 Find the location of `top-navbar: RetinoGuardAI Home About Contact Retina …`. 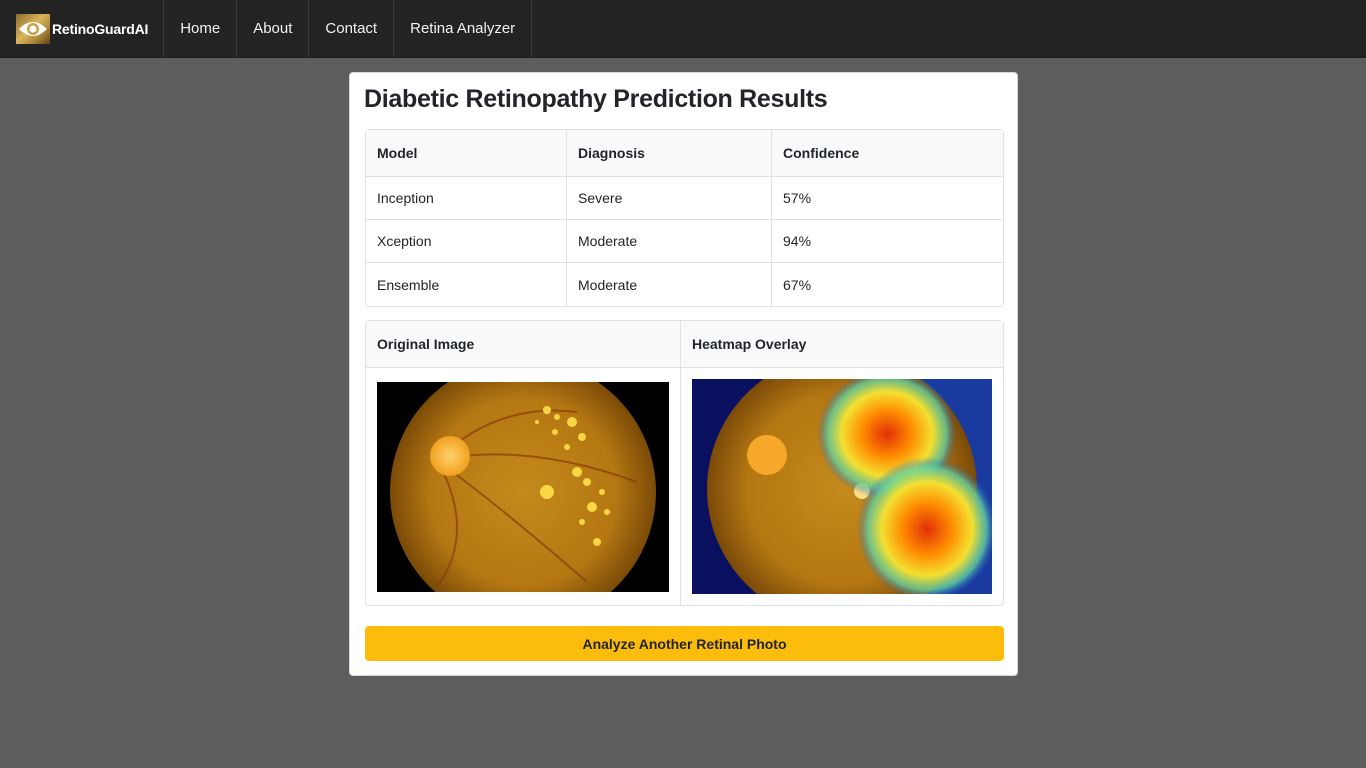

top-navbar: RetinoGuardAI Home About Contact Retina … is located at coordinates (683, 29).